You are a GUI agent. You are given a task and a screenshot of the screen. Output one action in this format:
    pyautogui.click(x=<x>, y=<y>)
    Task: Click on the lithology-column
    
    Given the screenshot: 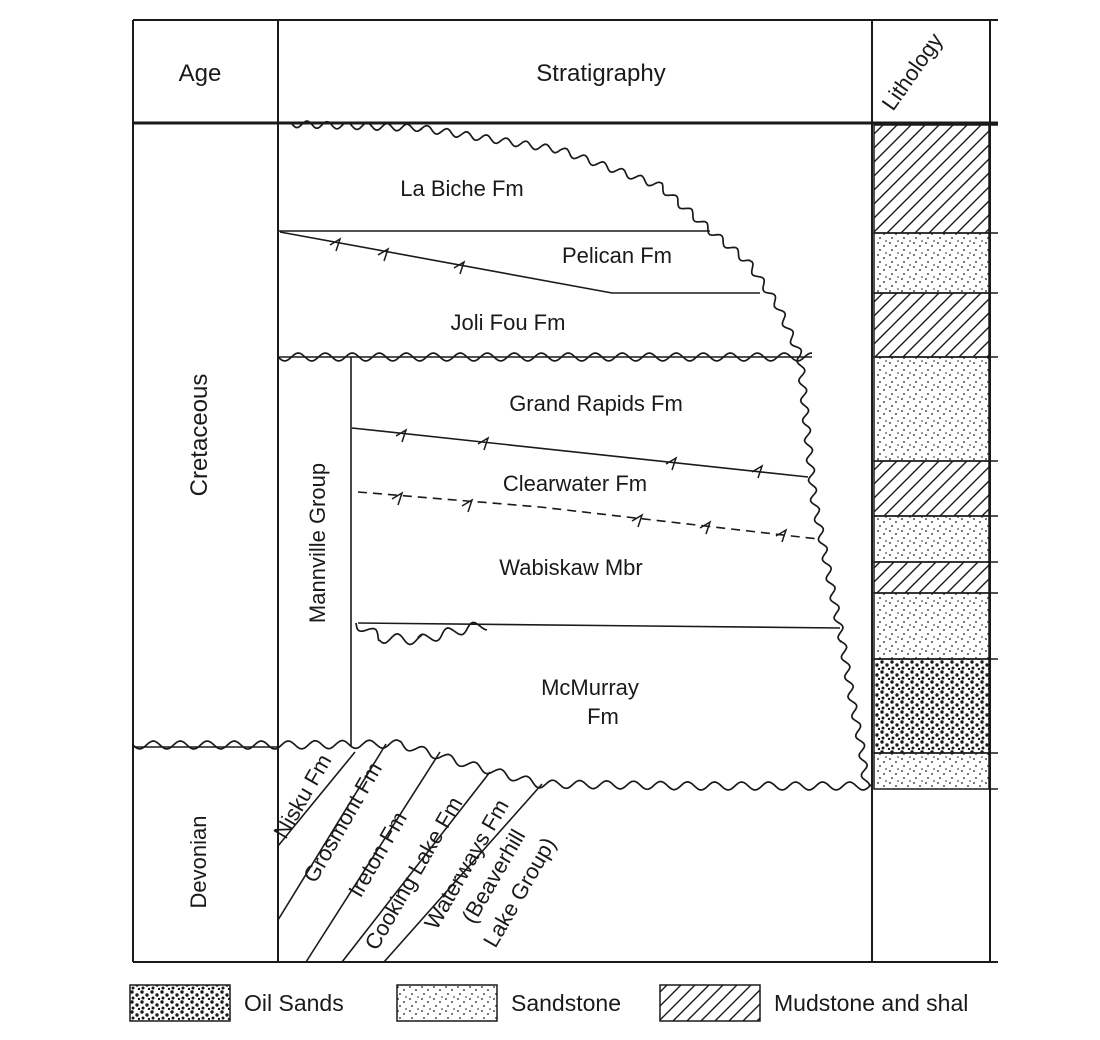 What is the action you would take?
    pyautogui.click(x=931, y=457)
    